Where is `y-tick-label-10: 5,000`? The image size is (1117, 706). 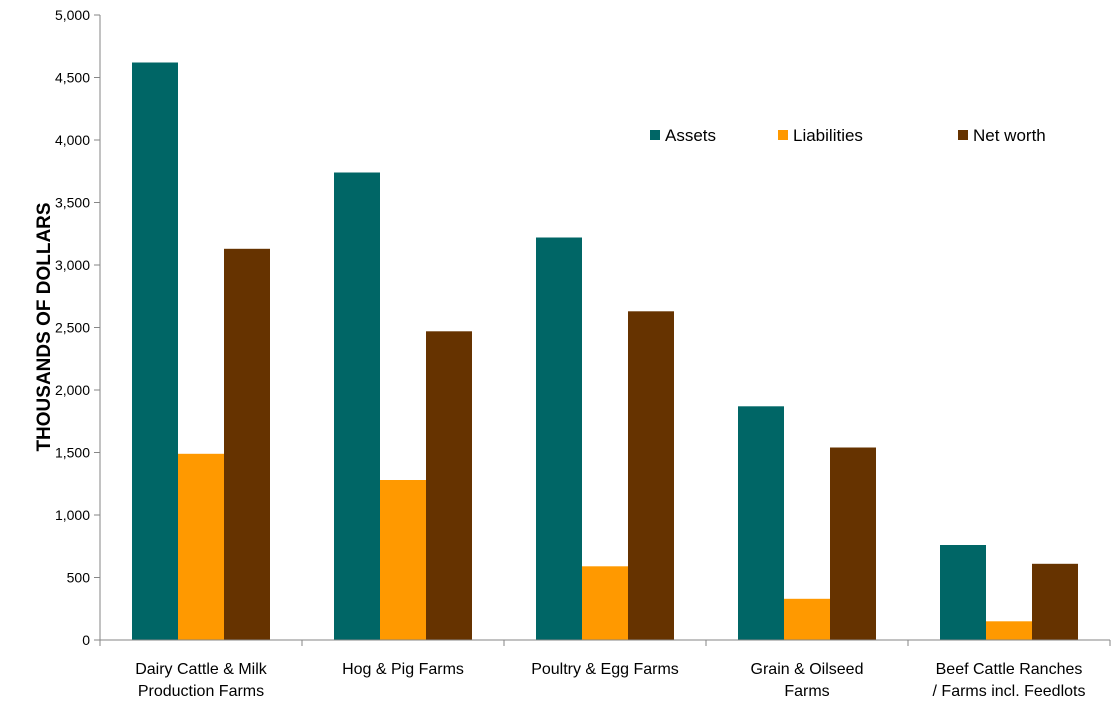
y-tick-label-10: 5,000 is located at coordinates (72, 15).